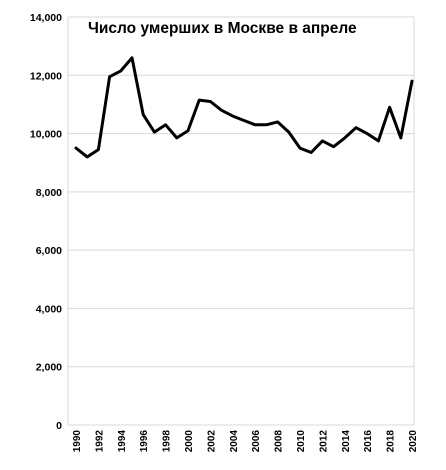 Image resolution: width=446 pixels, height=470 pixels. Describe the element at coordinates (391, 441) in the screenshot. I see `x-tick-label: 2018` at that location.